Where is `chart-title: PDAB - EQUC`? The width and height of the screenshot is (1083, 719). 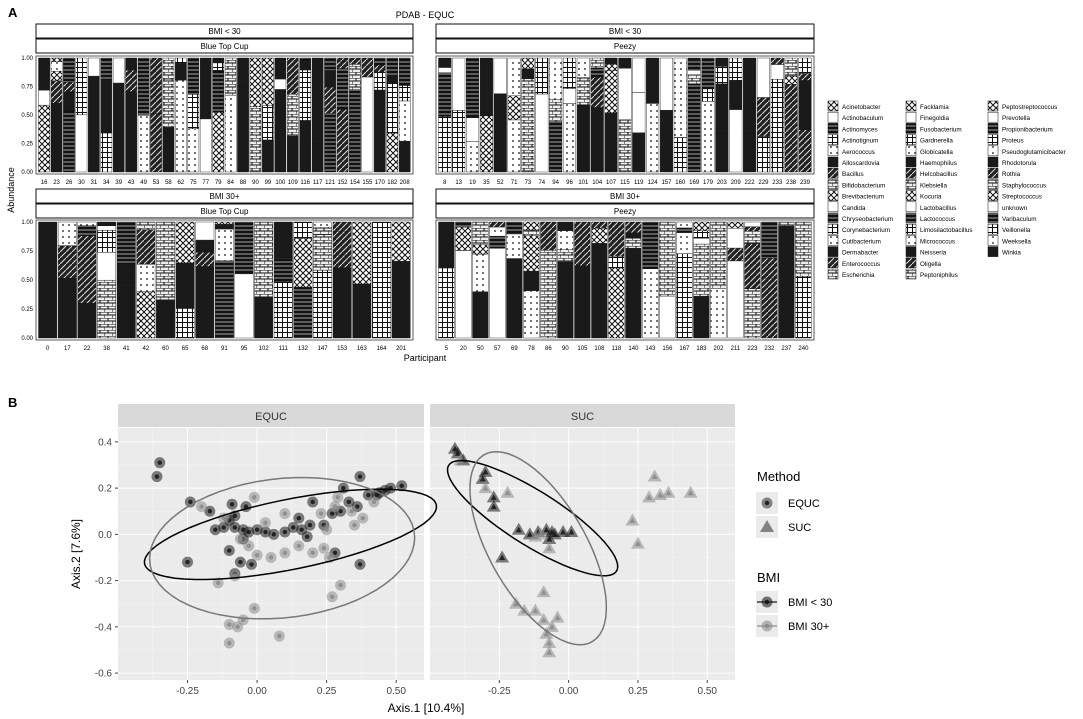 chart-title: PDAB - EQUC is located at coordinates (425, 15).